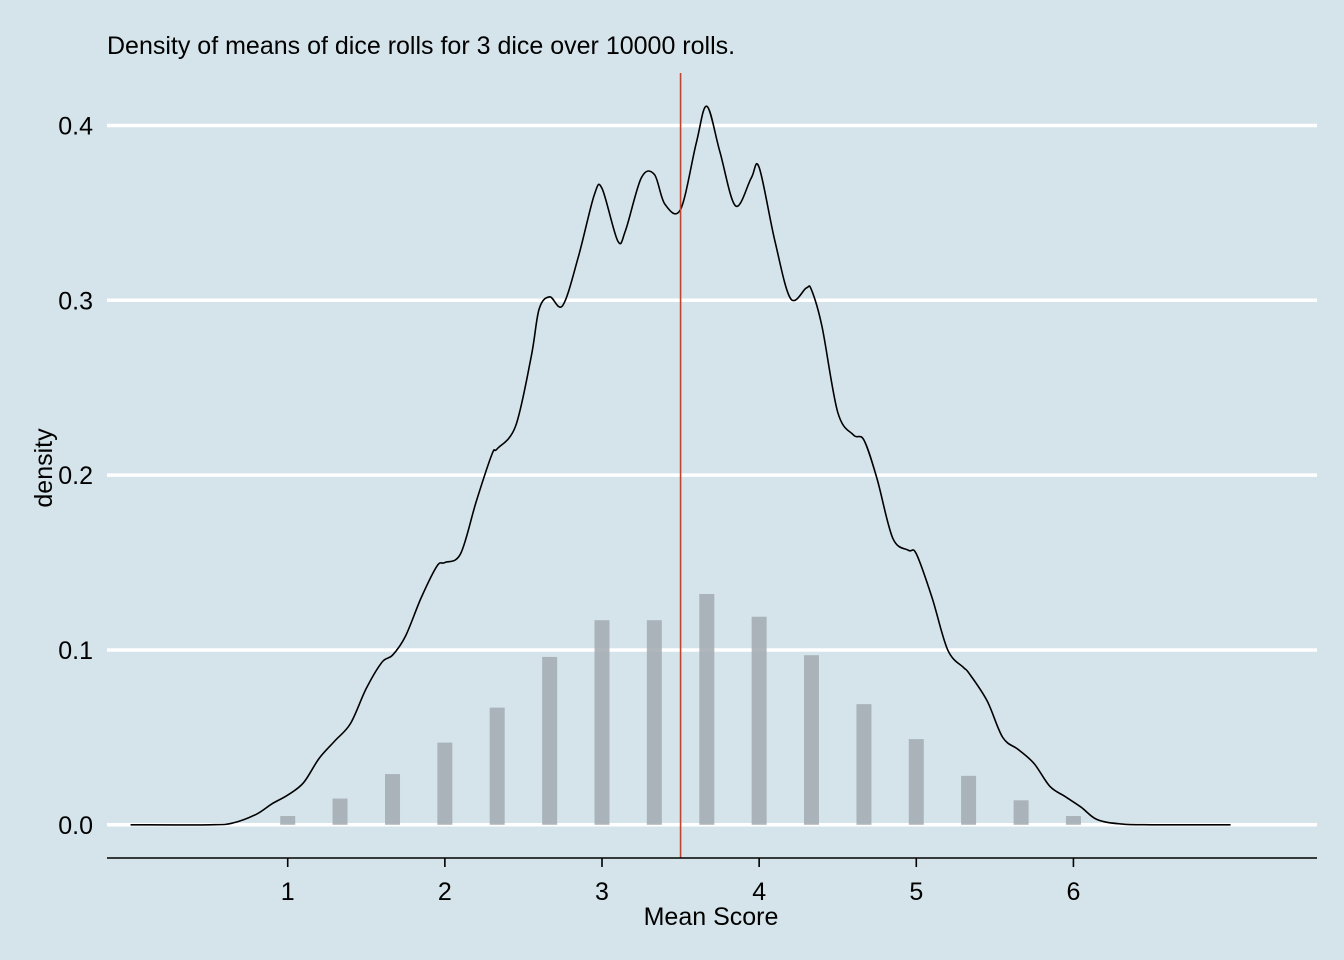 This screenshot has height=960, width=1344. I want to click on x-tick-label-4: 5, so click(916, 892).